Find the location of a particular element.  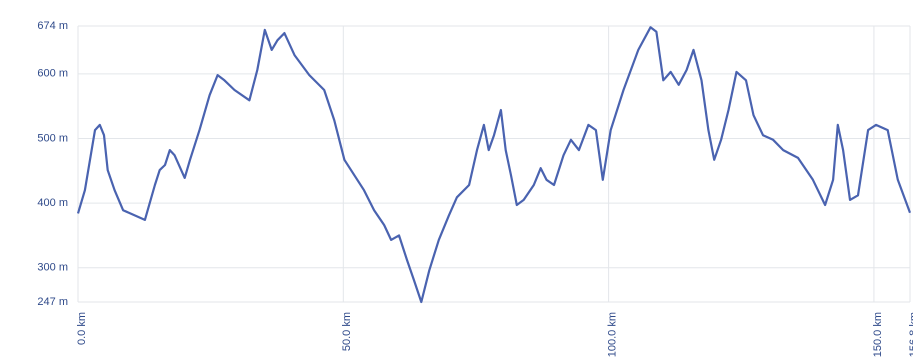

y-tick-label: 600 m is located at coordinates (52, 74).